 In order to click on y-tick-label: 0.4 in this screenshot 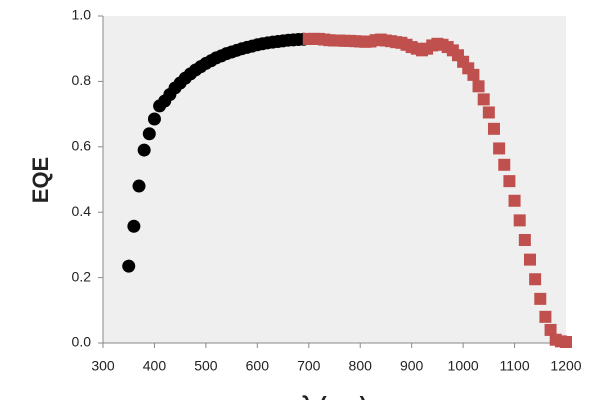, I will do `click(82, 211)`.